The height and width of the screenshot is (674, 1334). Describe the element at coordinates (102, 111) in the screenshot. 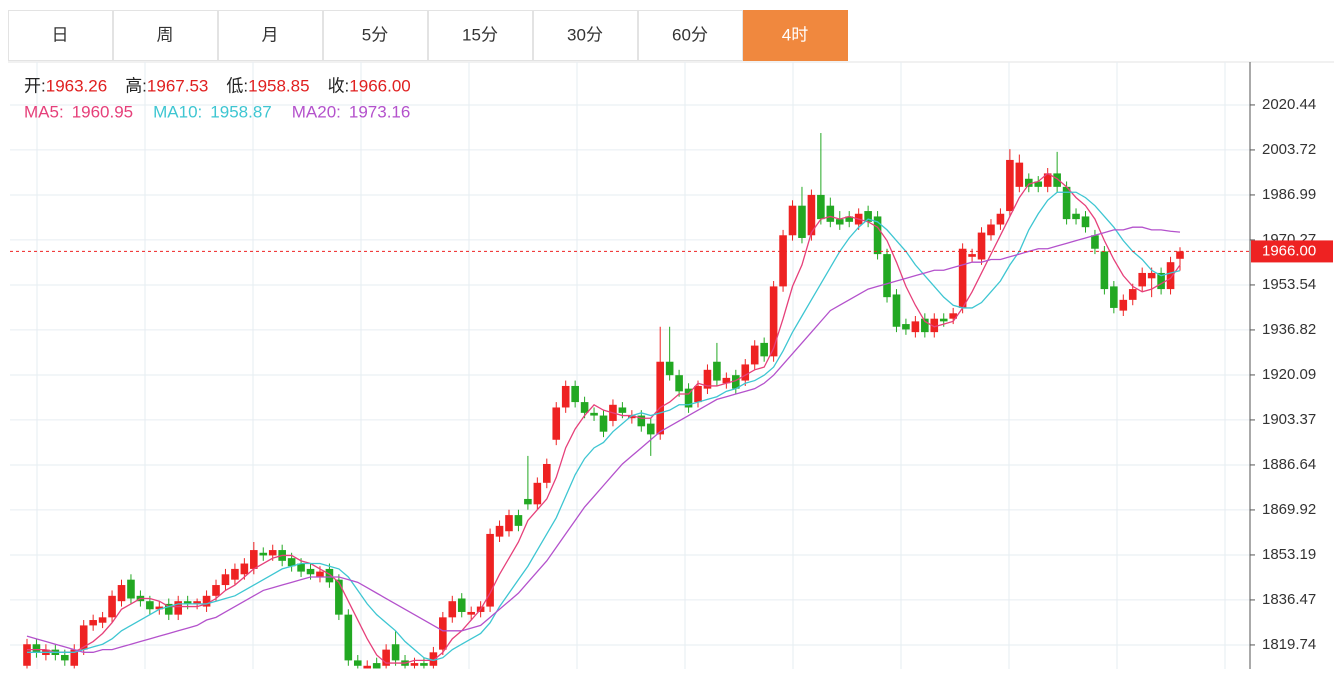

I see `legend-value: 1960.95` at that location.